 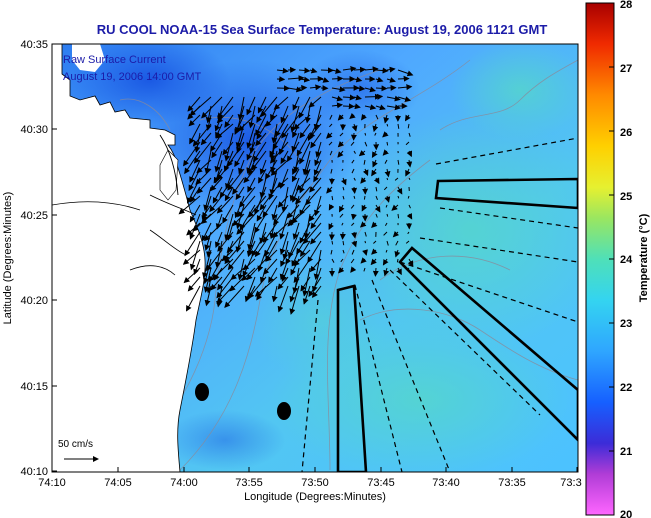 I want to click on colorbar-tick-label: 26, so click(x=626, y=133).